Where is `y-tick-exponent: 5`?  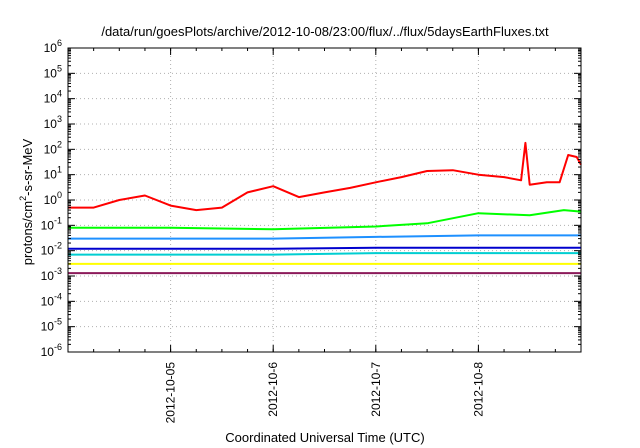 y-tick-exponent: 5 is located at coordinates (59, 68).